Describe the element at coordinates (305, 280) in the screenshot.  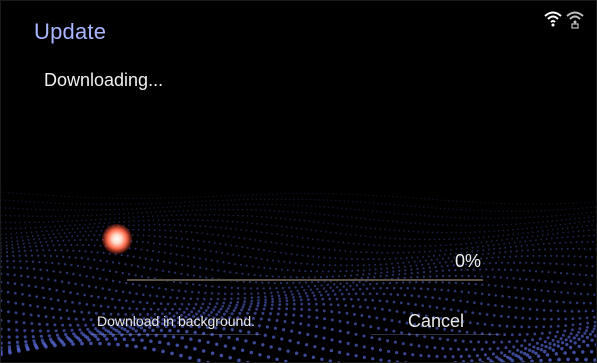
I see `progress-bar` at that location.